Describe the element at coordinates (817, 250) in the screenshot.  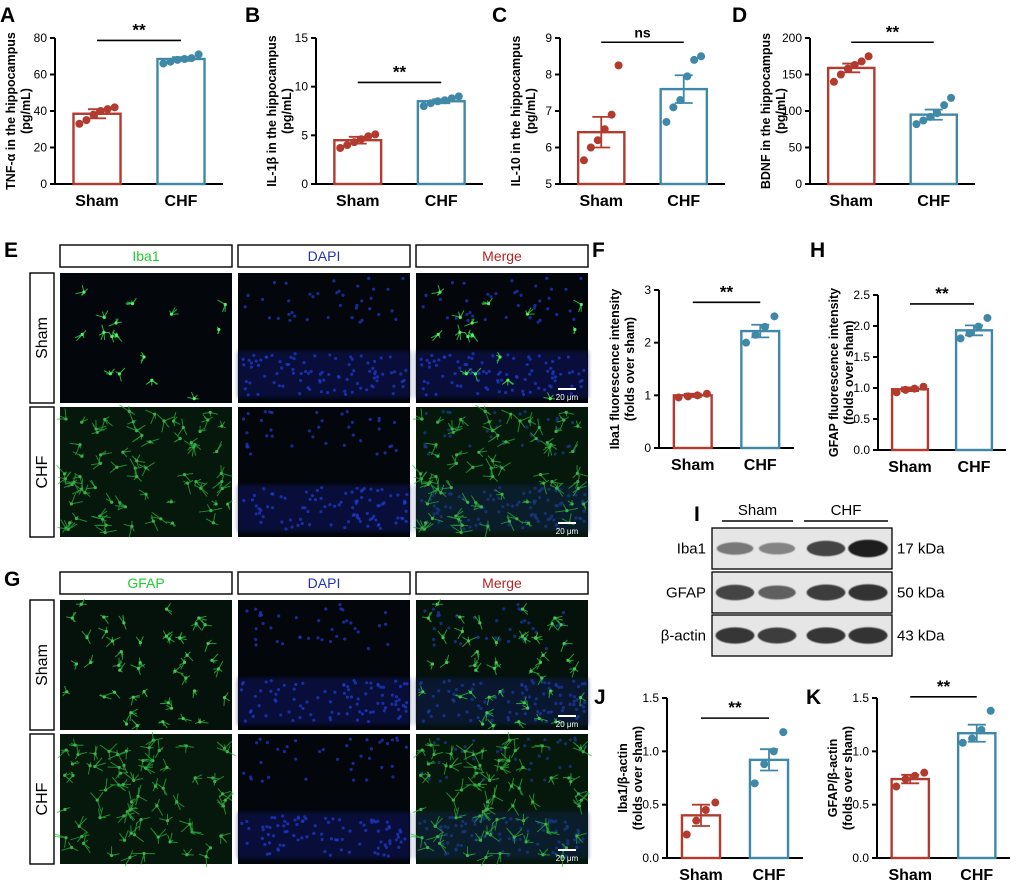
I see `panel-label: H` at that location.